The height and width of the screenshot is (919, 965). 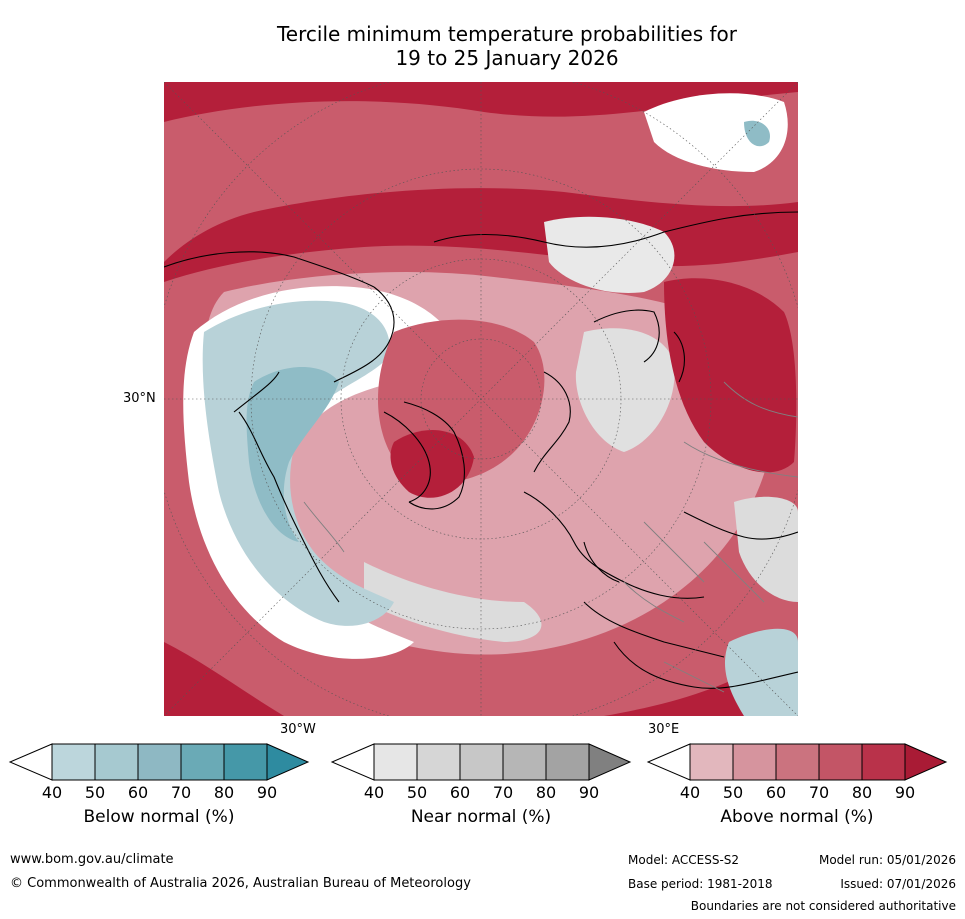 I want to click on above-dark-siberia, so click(x=730, y=375).